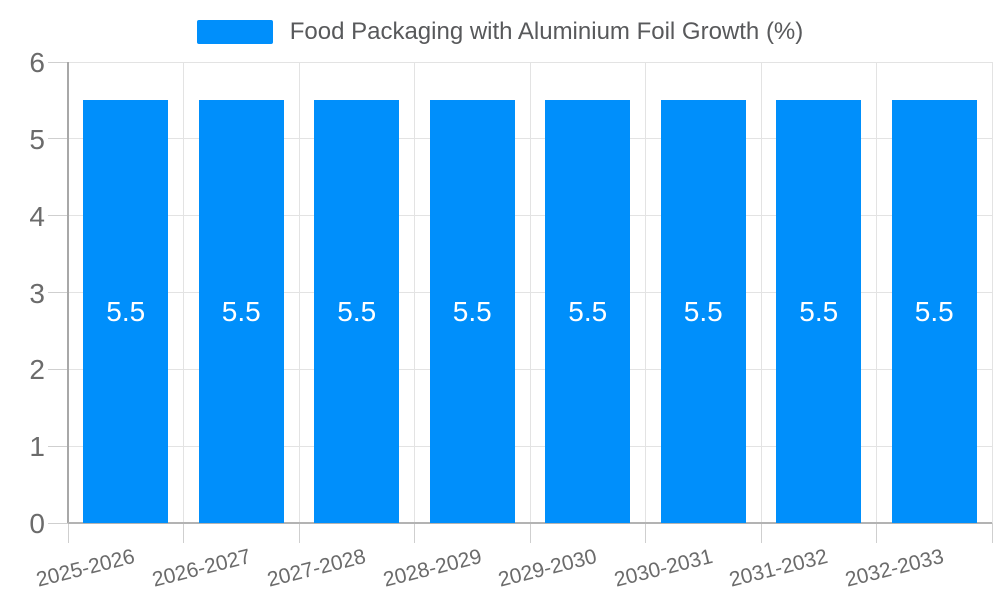 The width and height of the screenshot is (1000, 600). Describe the element at coordinates (894, 568) in the screenshot. I see `x-tick-label: 2032-2033` at that location.